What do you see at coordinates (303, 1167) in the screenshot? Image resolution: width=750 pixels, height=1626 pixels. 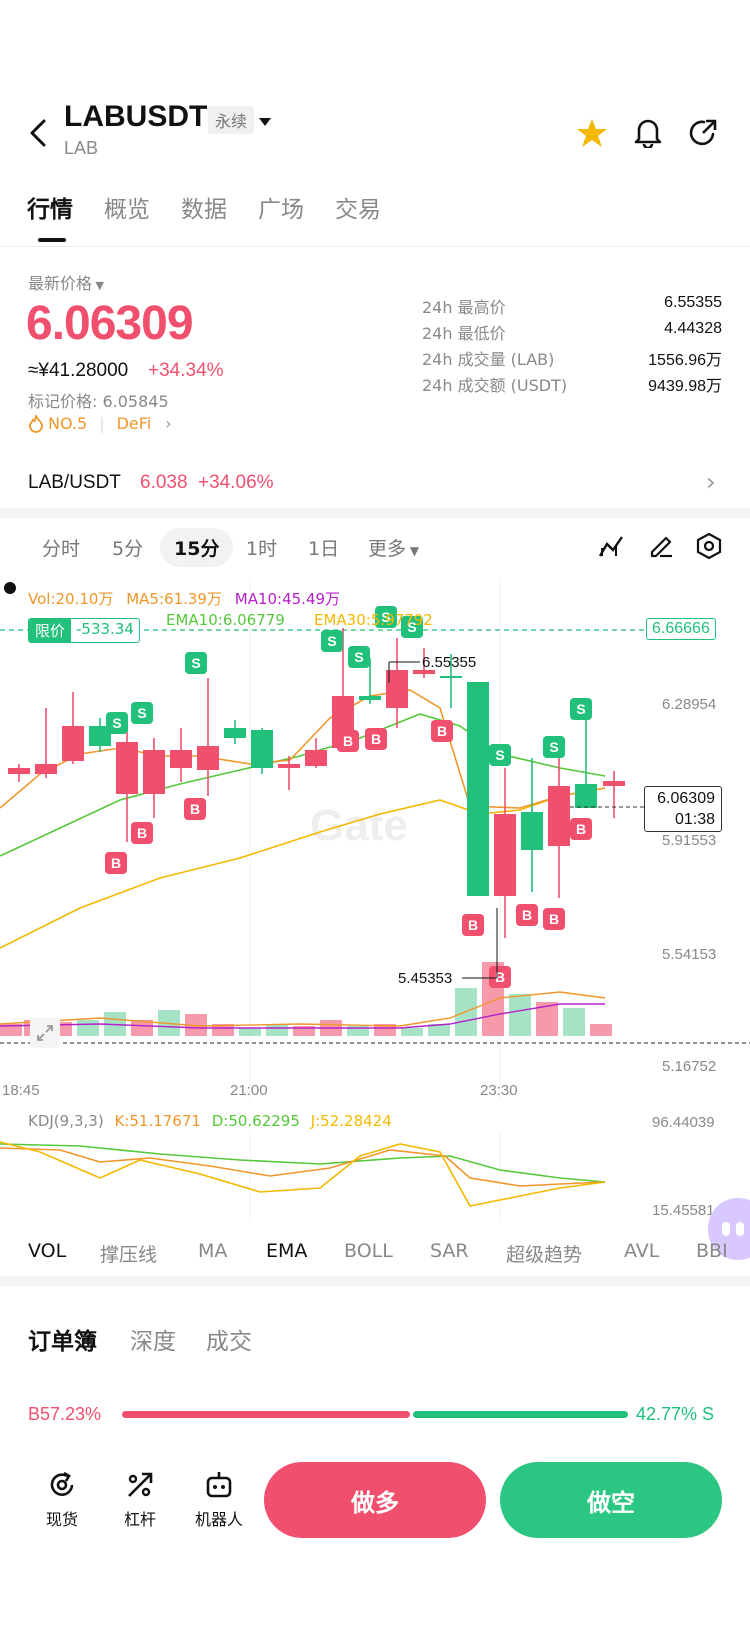 I see `kdj-k-line` at bounding box center [303, 1167].